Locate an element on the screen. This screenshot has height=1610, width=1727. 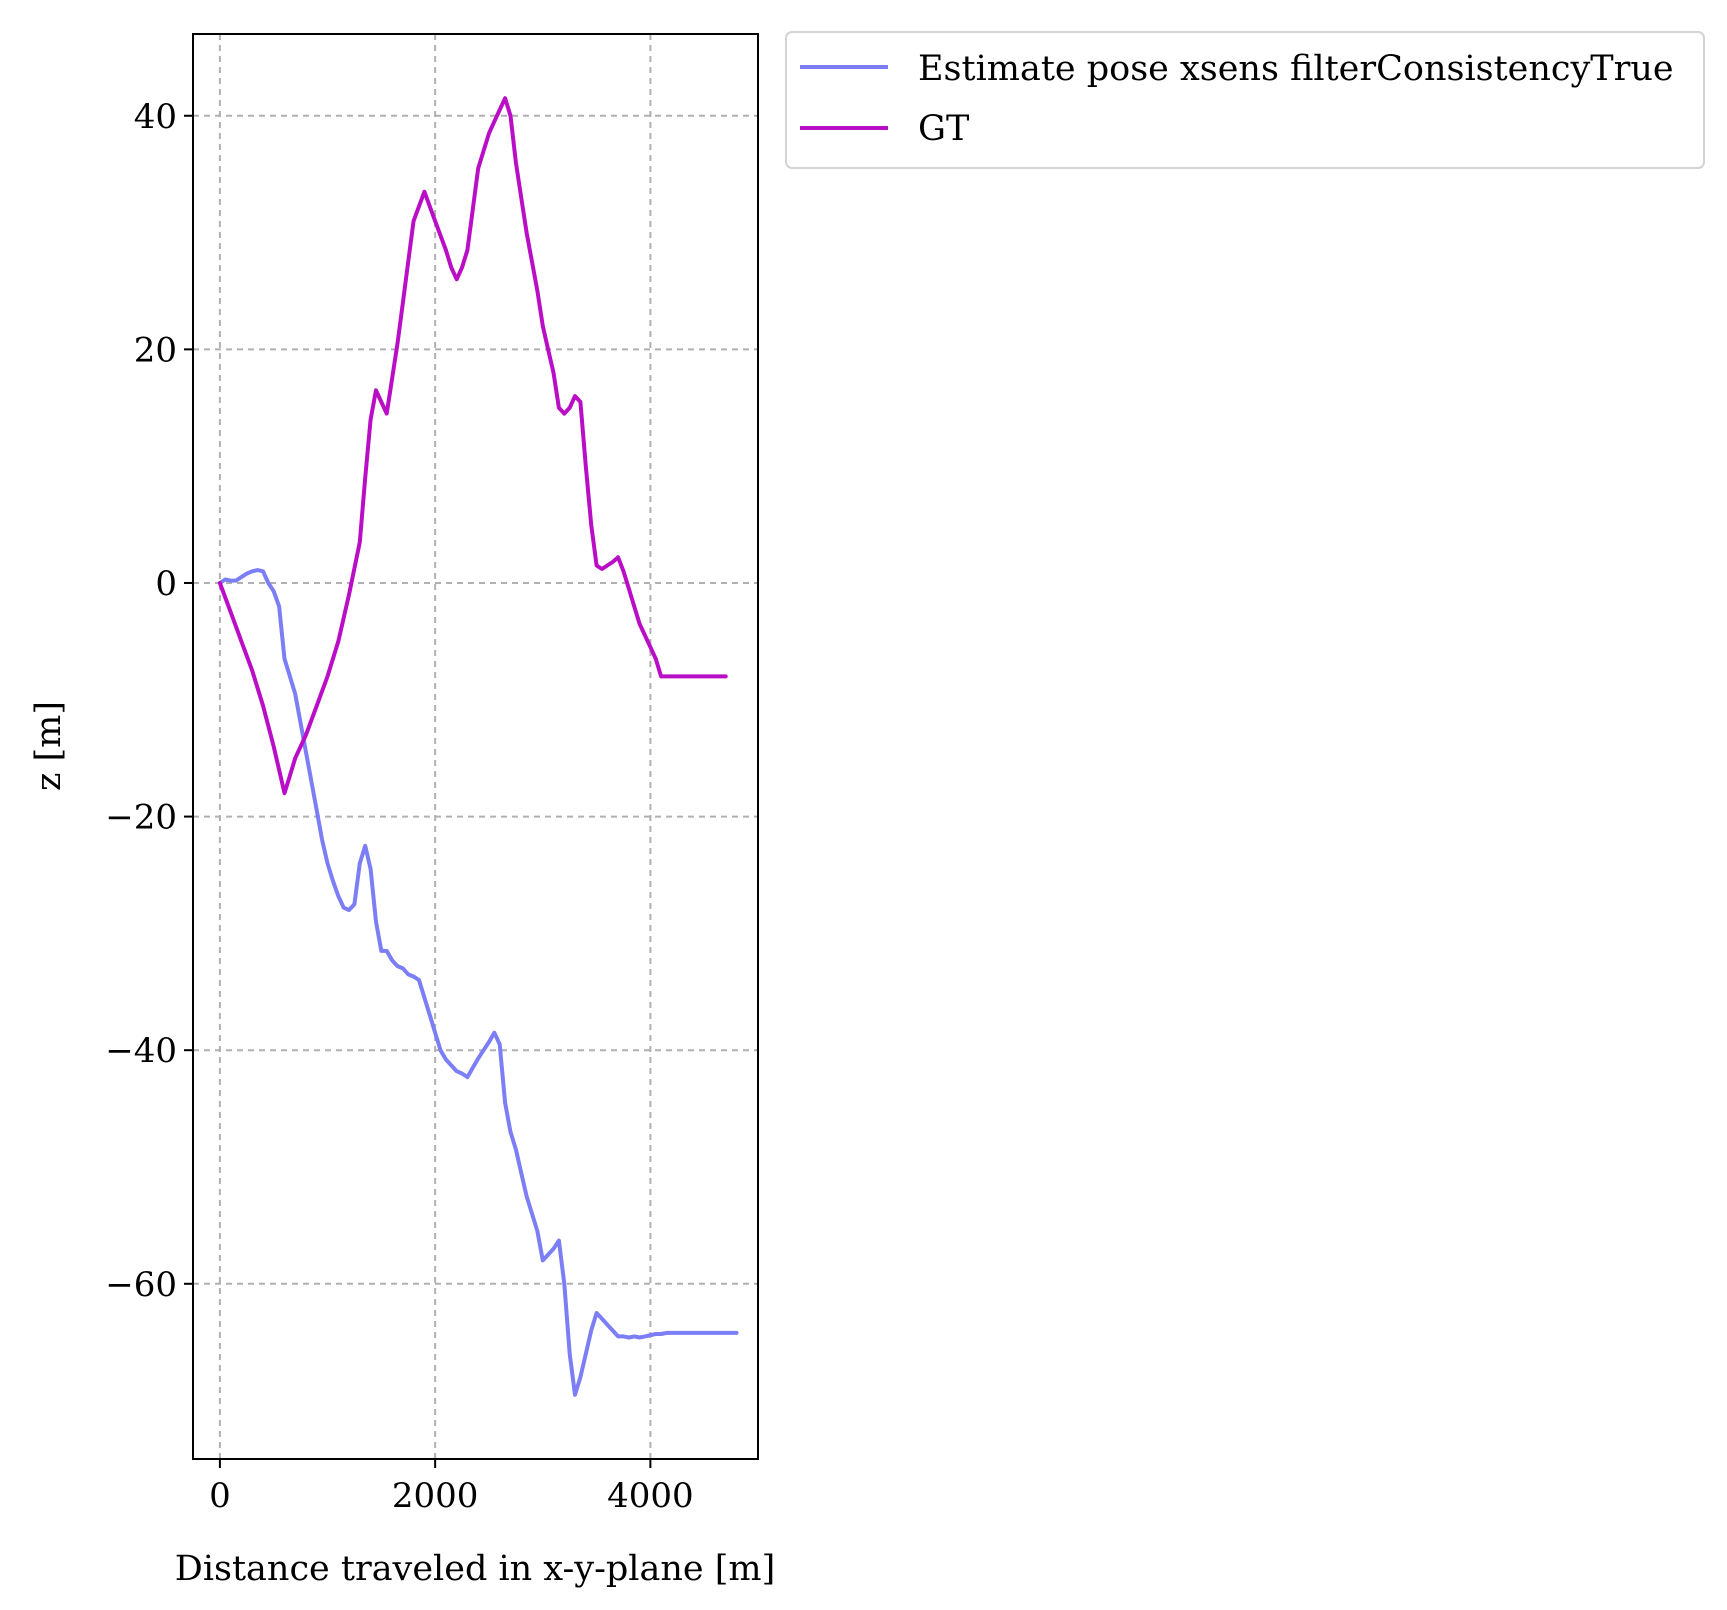
y-axis-label: z [m] is located at coordinates (49, 746).